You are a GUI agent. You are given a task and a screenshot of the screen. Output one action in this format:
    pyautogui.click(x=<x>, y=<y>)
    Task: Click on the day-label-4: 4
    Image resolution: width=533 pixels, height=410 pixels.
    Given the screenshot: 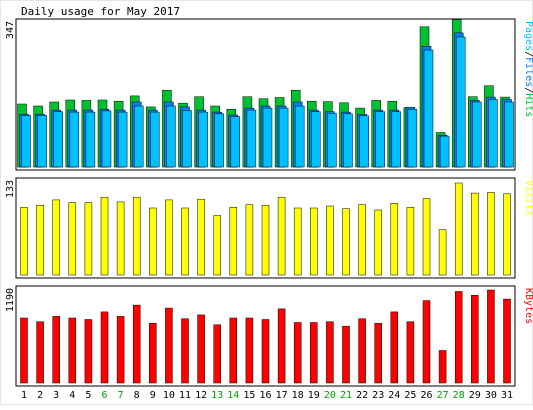 What is the action you would take?
    pyautogui.click(x=72, y=395)
    